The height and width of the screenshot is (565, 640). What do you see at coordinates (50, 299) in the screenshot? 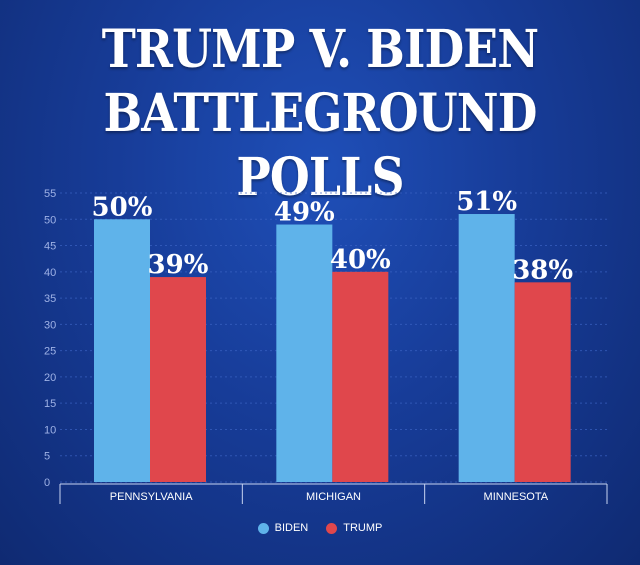
I see `y-tick-label: 35` at bounding box center [50, 299].